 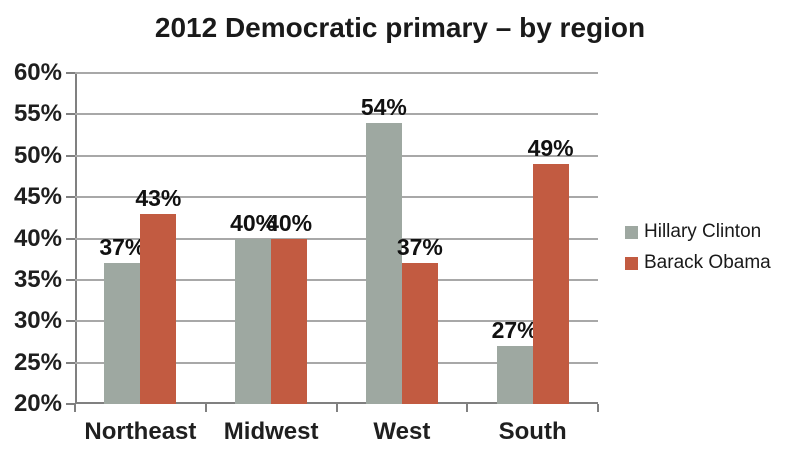 What do you see at coordinates (37, 403) in the screenshot?
I see `y-axis-label: 20%` at bounding box center [37, 403].